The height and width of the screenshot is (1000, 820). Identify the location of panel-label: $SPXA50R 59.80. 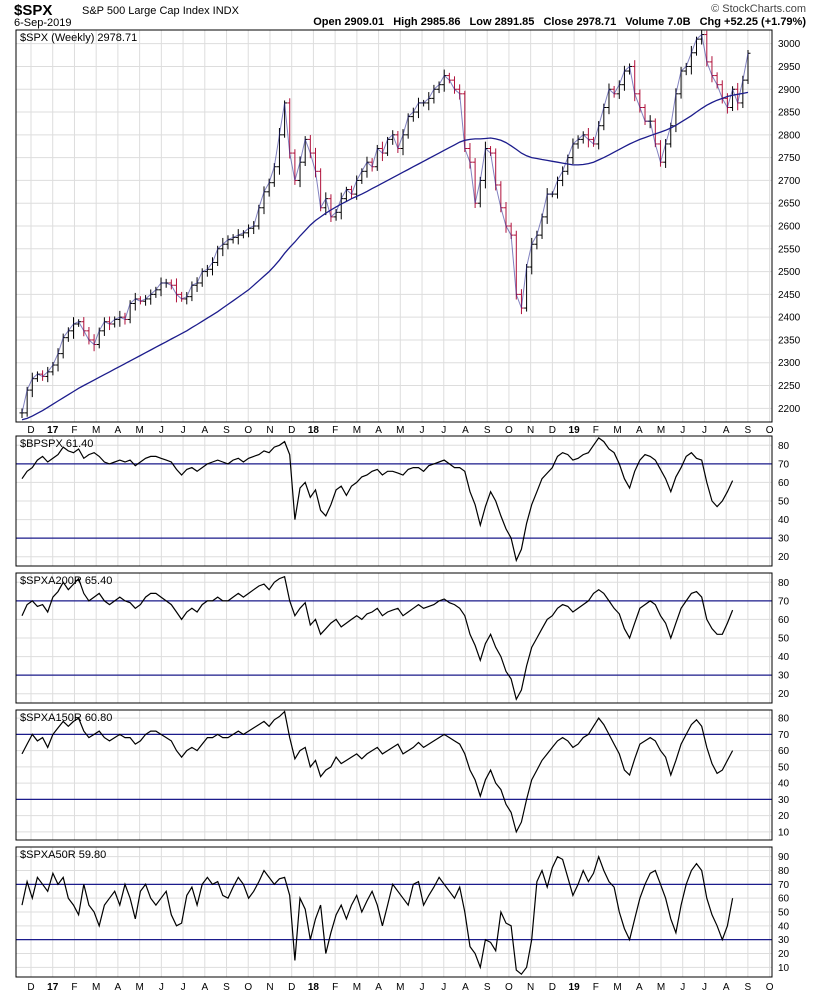
(63, 855).